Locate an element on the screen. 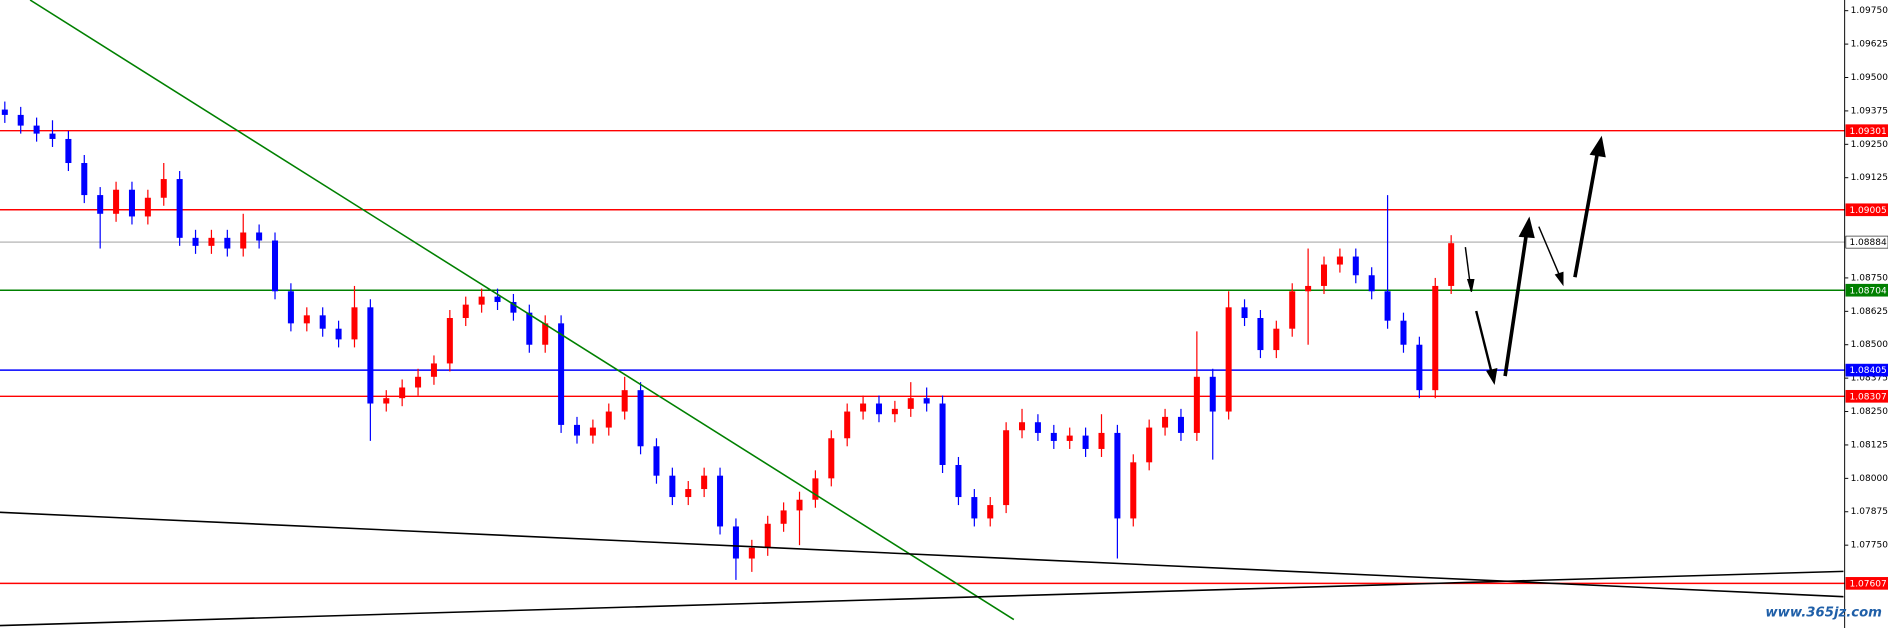  y-tick-label: 1.08125 is located at coordinates (1869, 445).